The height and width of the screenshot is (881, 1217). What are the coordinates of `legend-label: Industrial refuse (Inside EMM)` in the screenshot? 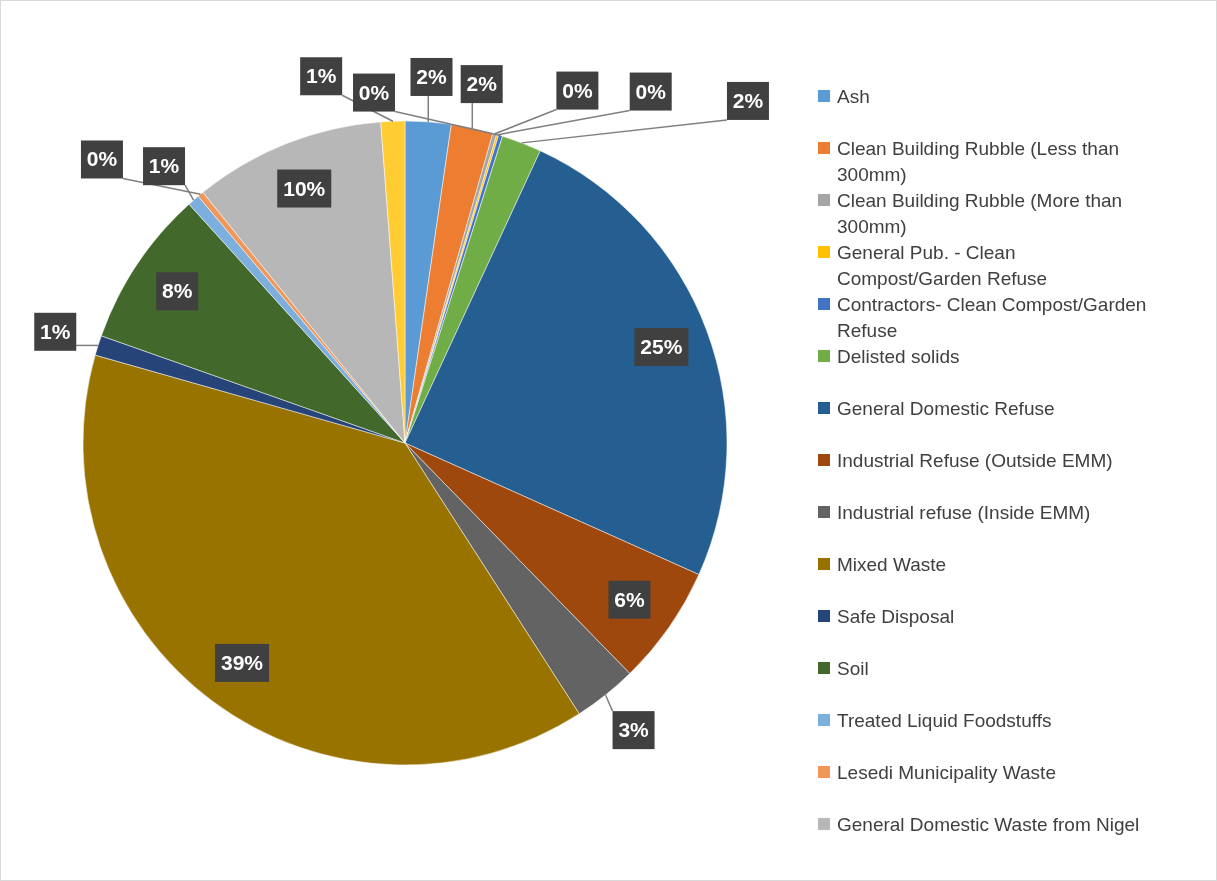 It's located at (964, 512).